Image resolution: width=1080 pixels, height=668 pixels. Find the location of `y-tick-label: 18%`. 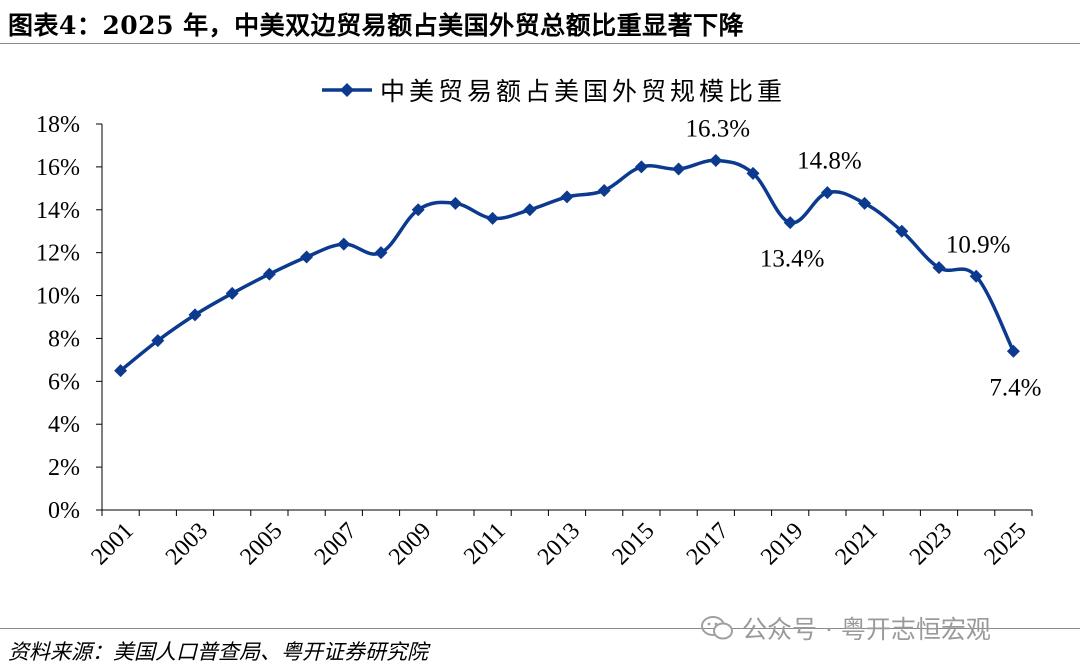

y-tick-label: 18% is located at coordinates (58, 125).